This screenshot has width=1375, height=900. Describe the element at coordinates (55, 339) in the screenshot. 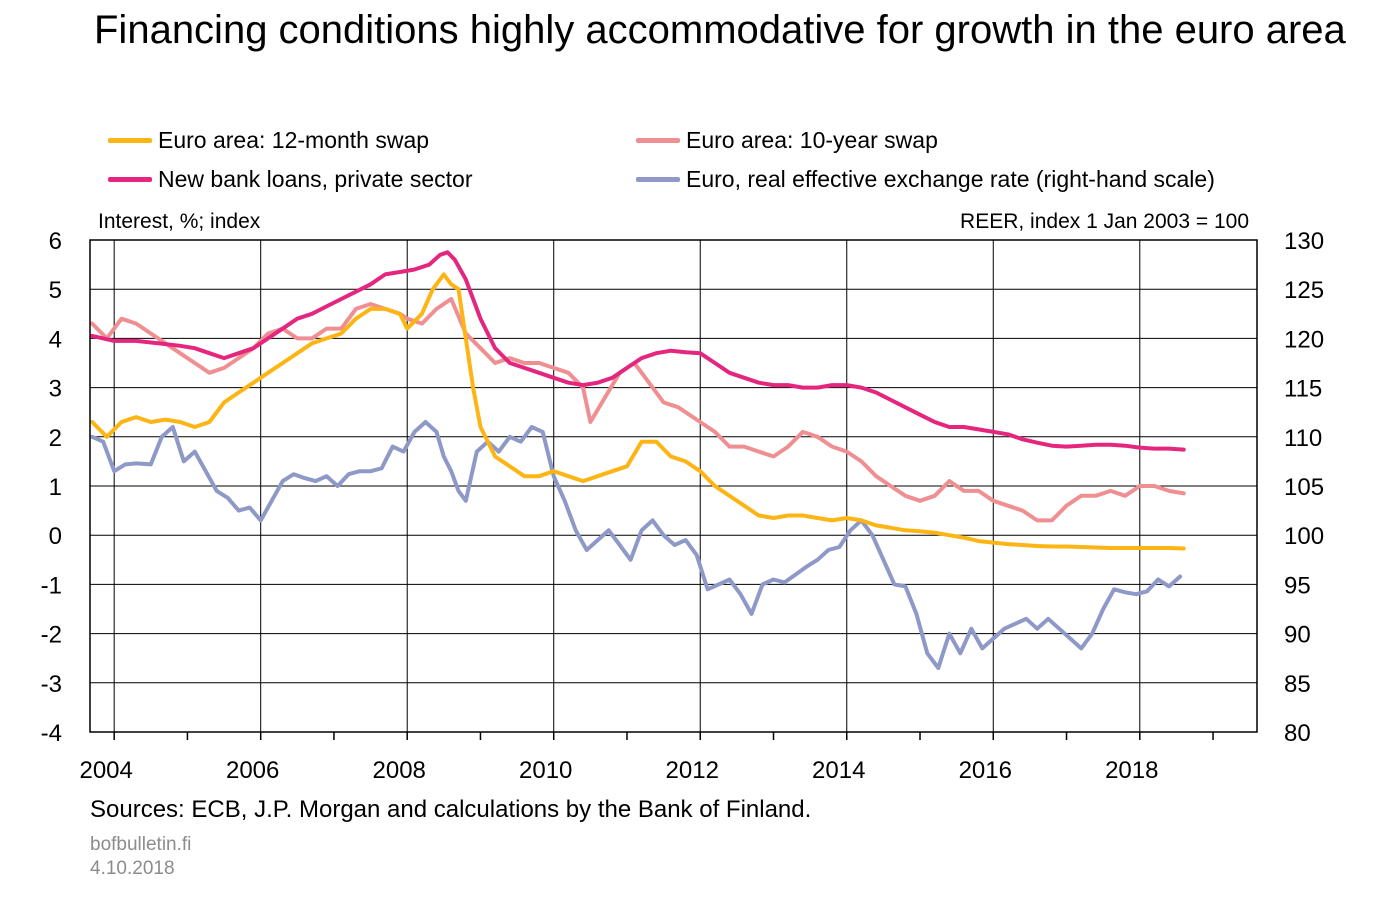

I see `y-tick-label: 4` at that location.